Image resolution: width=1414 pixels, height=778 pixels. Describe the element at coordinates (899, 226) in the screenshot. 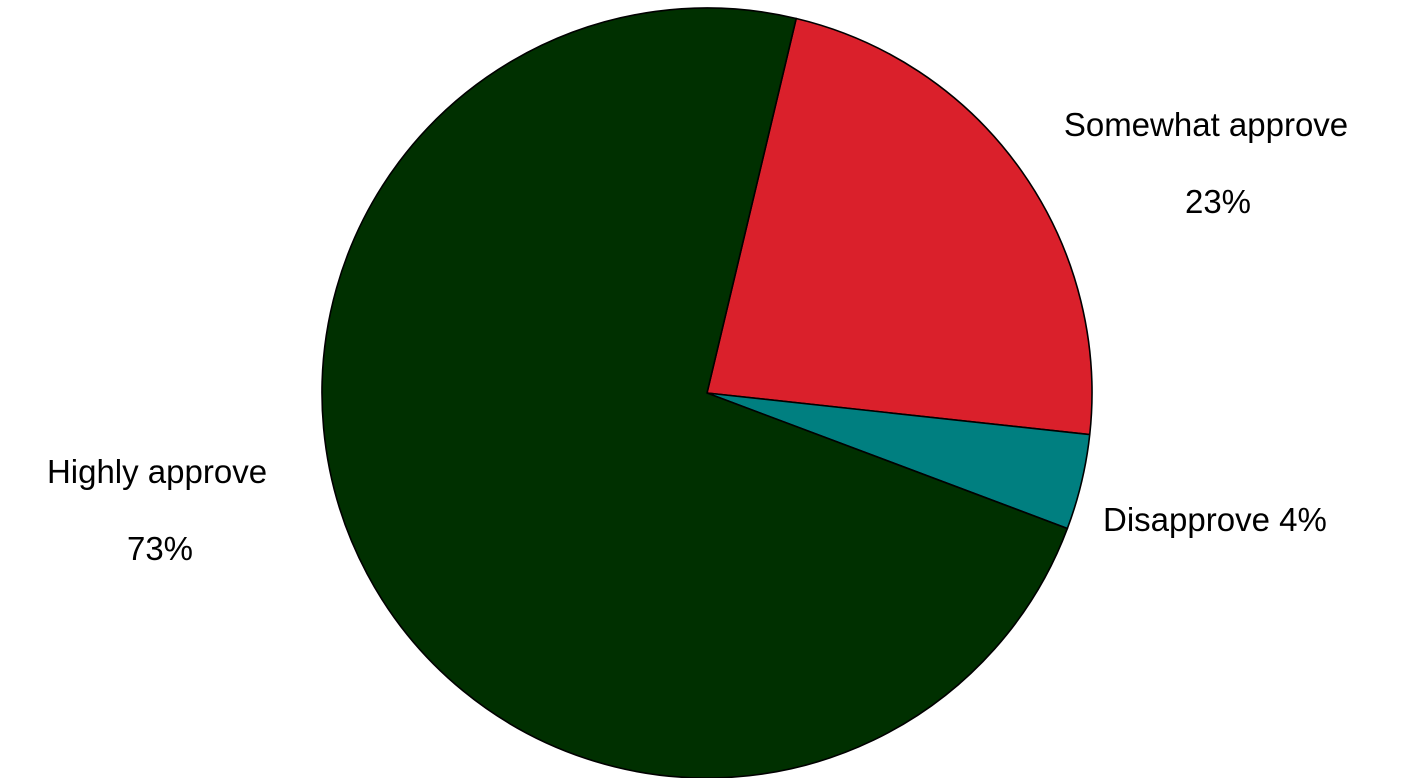

I see `pie-slice-somewhat-approve` at that location.